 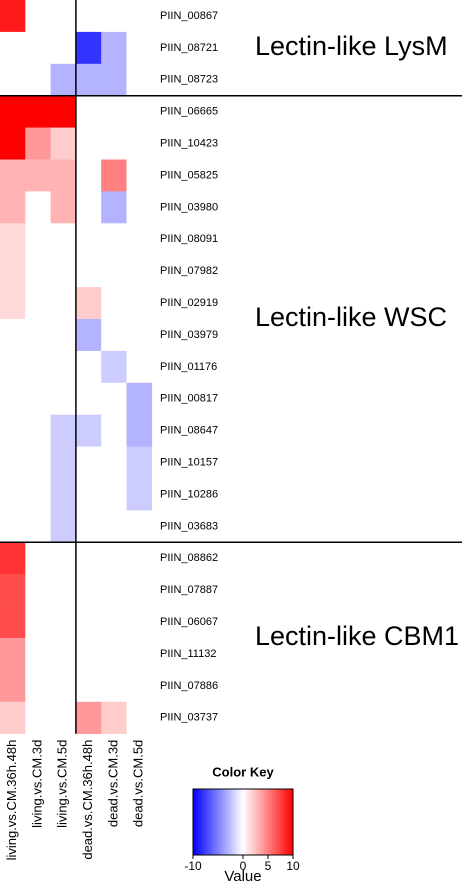 I want to click on row-label: PIIN_03737, so click(x=189, y=718).